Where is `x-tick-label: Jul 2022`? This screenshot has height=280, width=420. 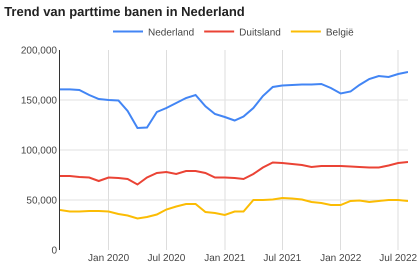
x-tick-label: Jul 2022 is located at coordinates (398, 258).